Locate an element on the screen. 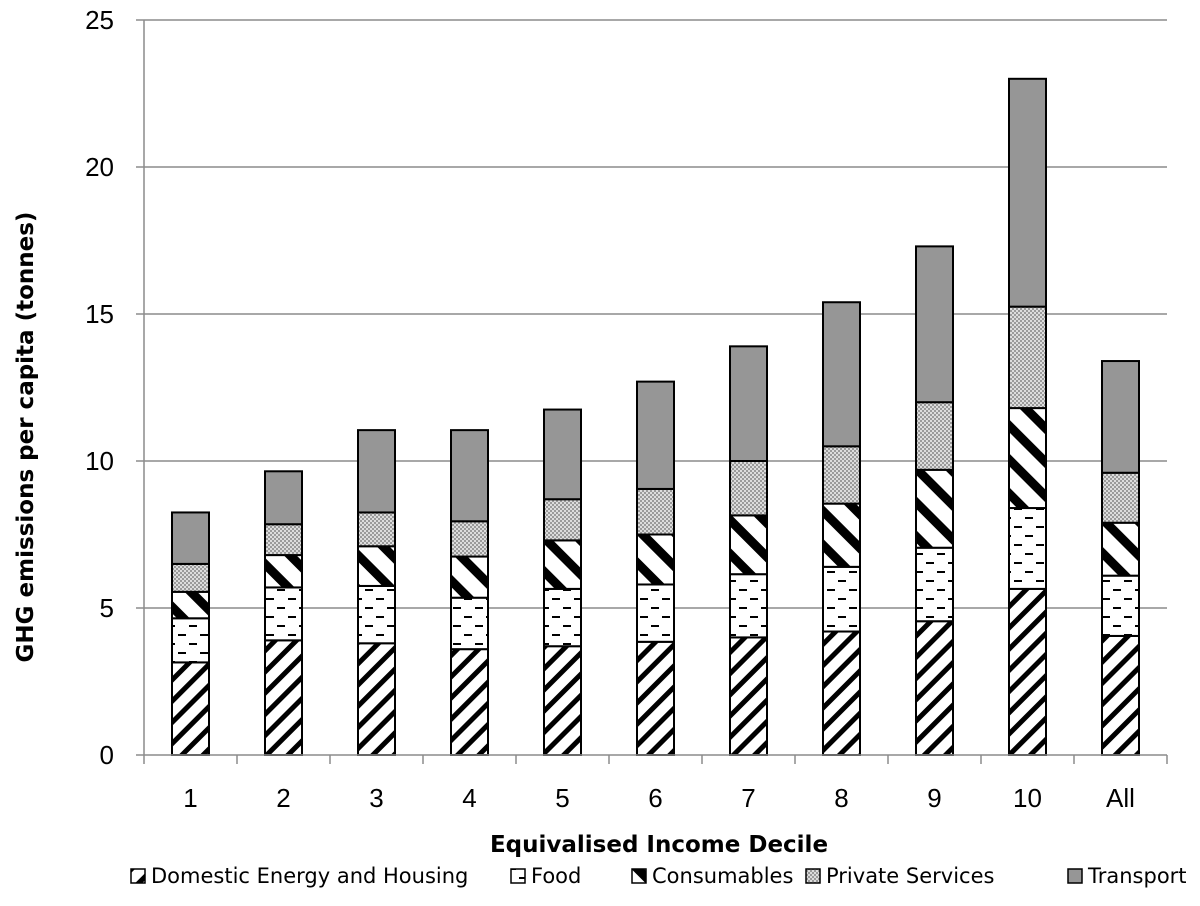 The image size is (1200, 906). bar-5-private-services is located at coordinates (562, 520).